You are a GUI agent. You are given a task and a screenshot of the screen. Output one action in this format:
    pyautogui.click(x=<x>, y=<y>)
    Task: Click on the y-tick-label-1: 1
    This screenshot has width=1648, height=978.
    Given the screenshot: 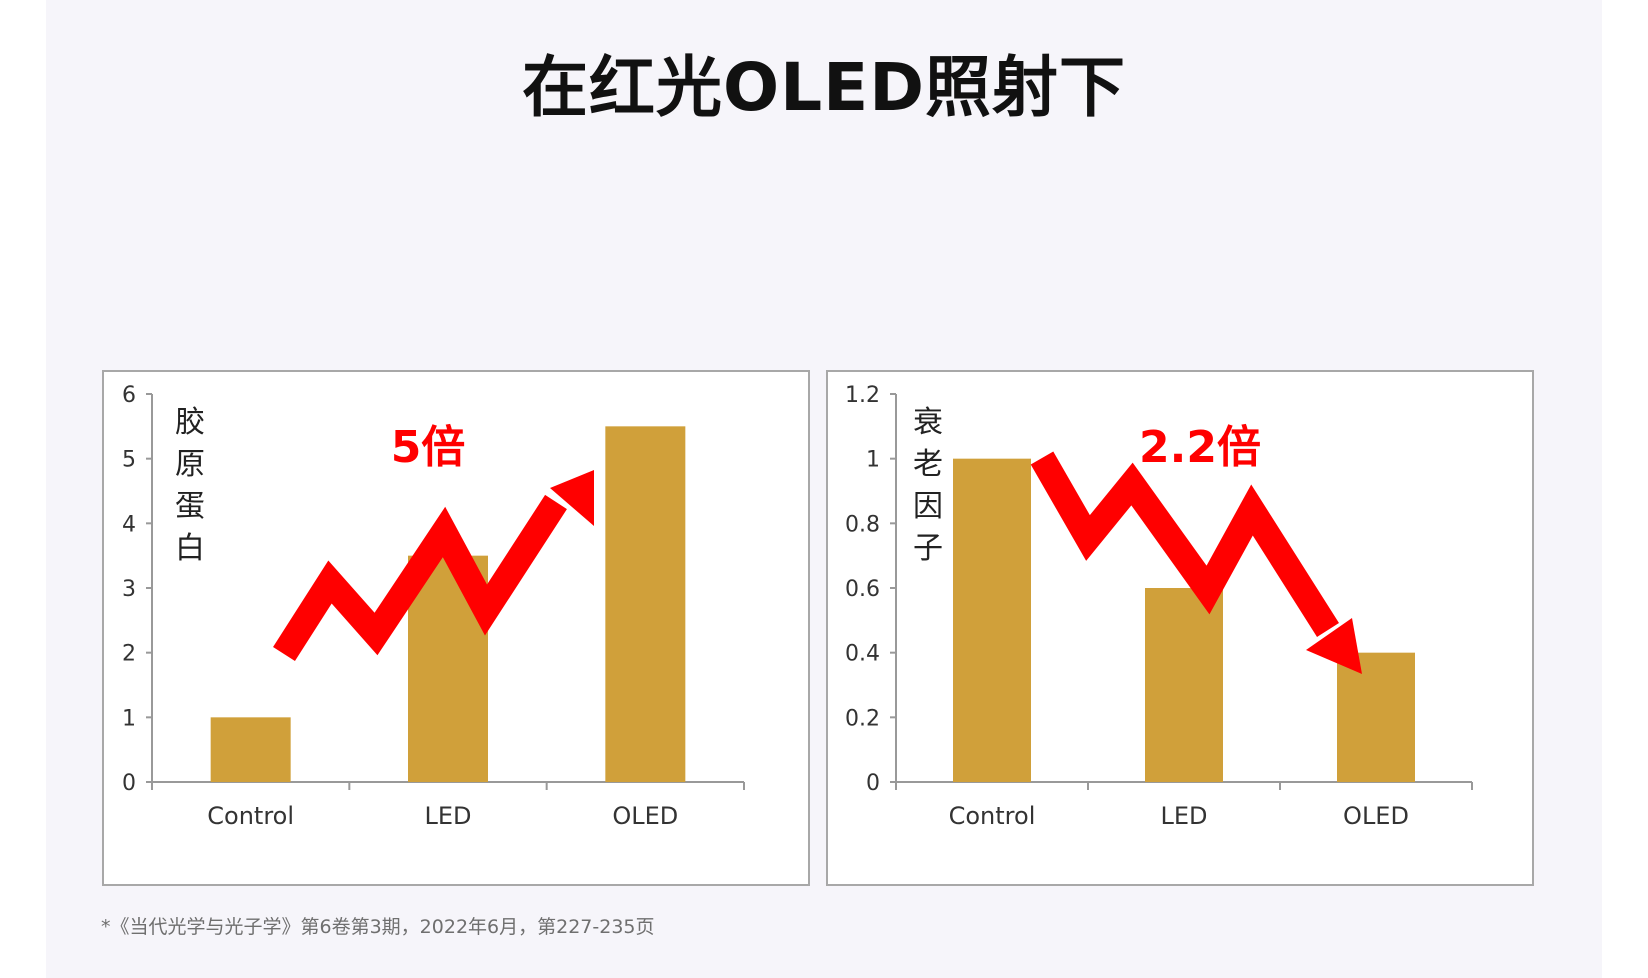 What is the action you would take?
    pyautogui.click(x=129, y=718)
    